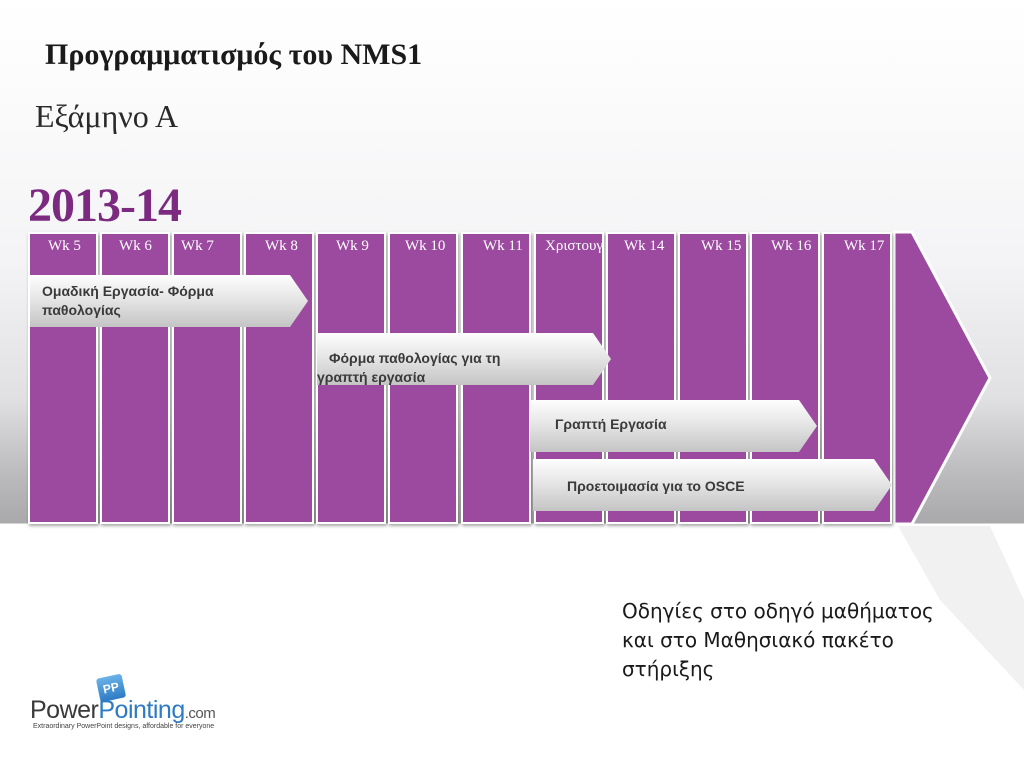 Image resolution: width=1024 pixels, height=768 pixels. What do you see at coordinates (352, 246) in the screenshot?
I see `week-label: Wk 9` at bounding box center [352, 246].